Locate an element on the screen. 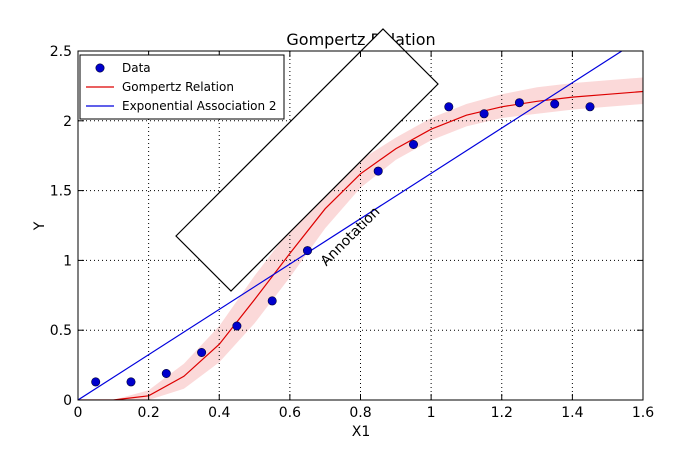 This screenshot has height=457, width=690. x-tick-label: 0.4 is located at coordinates (219, 413).